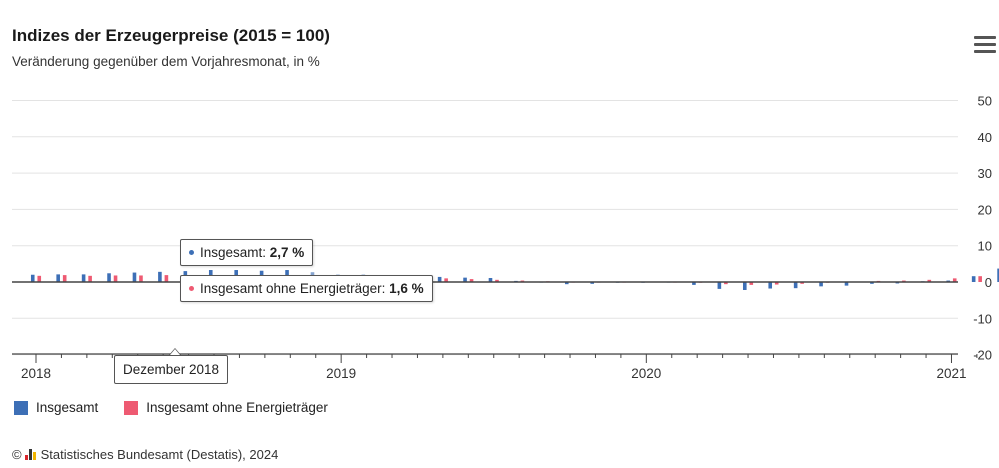  Describe the element at coordinates (951, 373) in the screenshot. I see `x-tick-label: 2021` at that location.